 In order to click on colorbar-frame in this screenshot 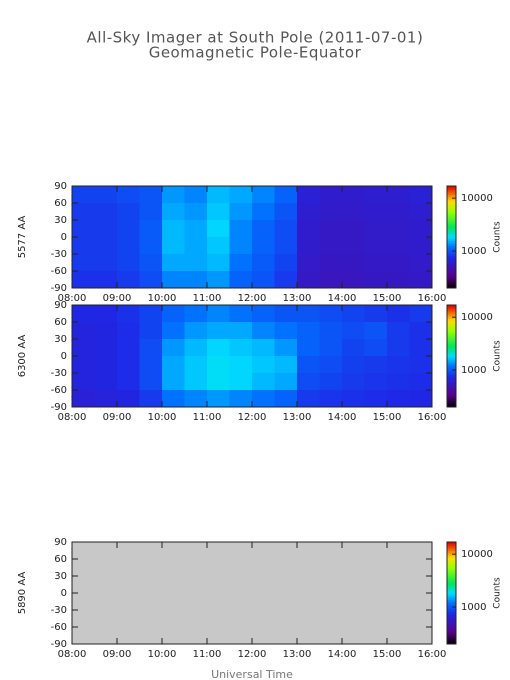, I will do `click(451, 356)`.